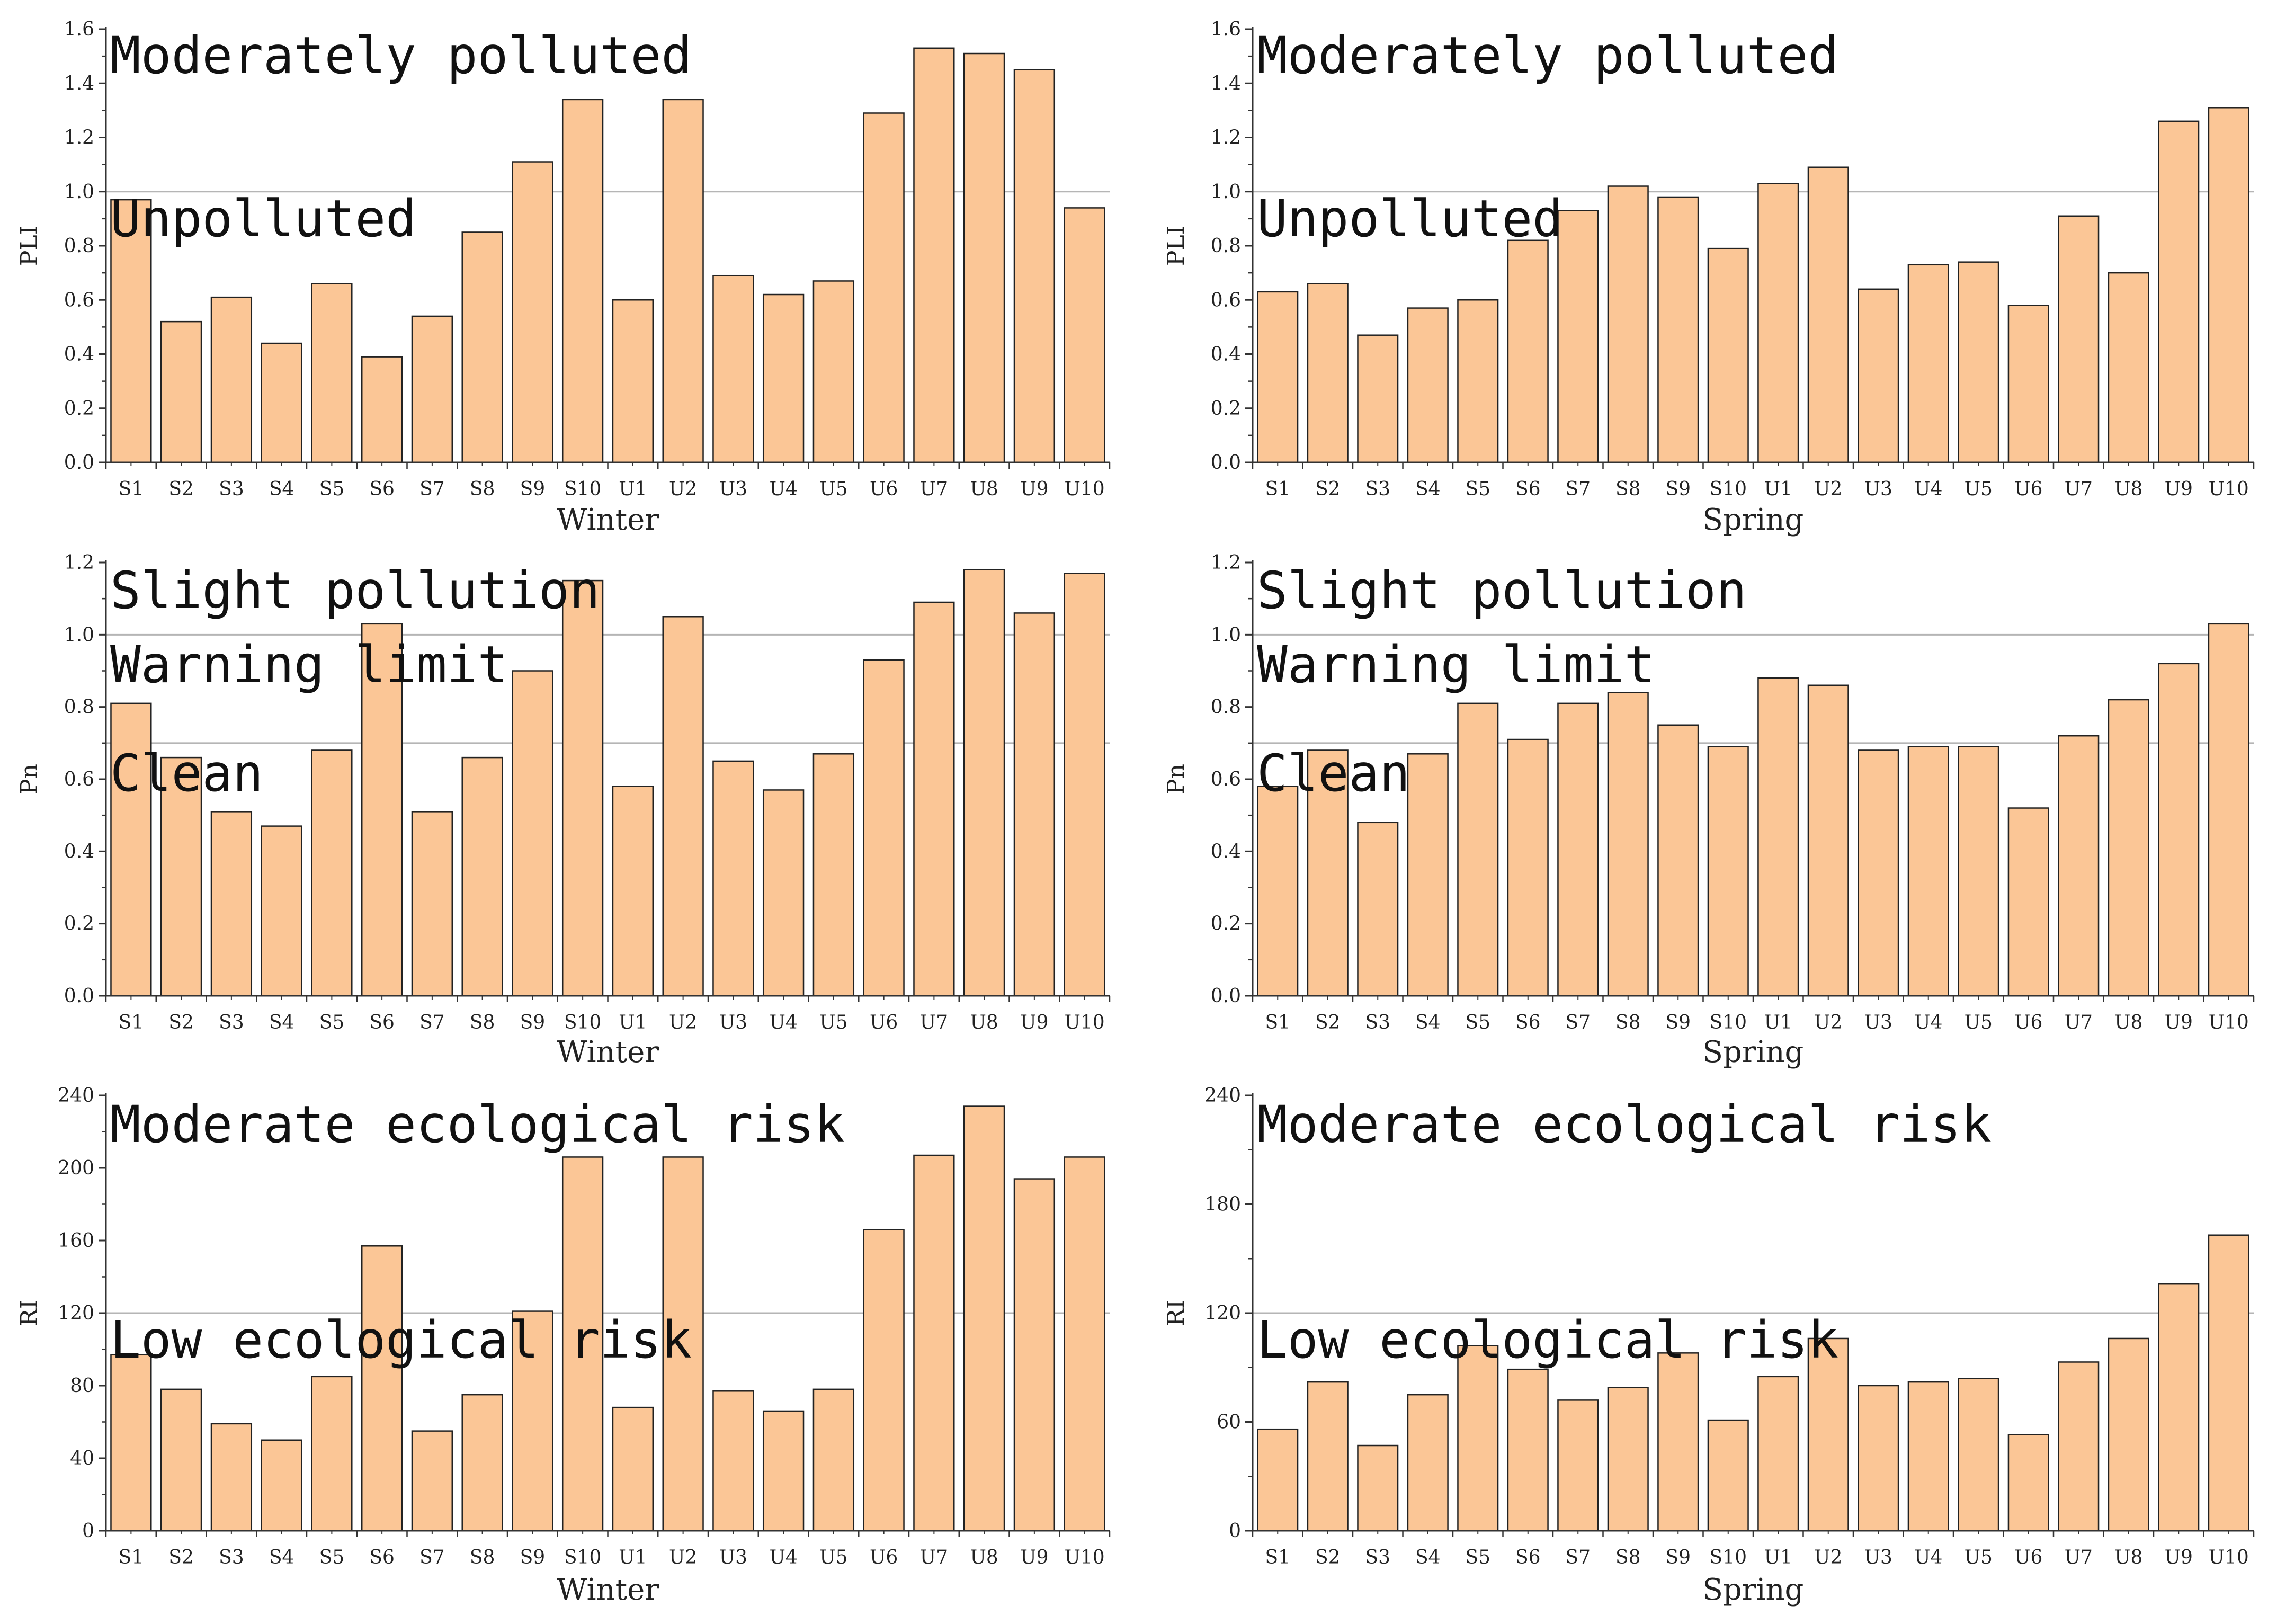  What do you see at coordinates (79, 924) in the screenshot?
I see `y-tick-label: 0.2` at bounding box center [79, 924].